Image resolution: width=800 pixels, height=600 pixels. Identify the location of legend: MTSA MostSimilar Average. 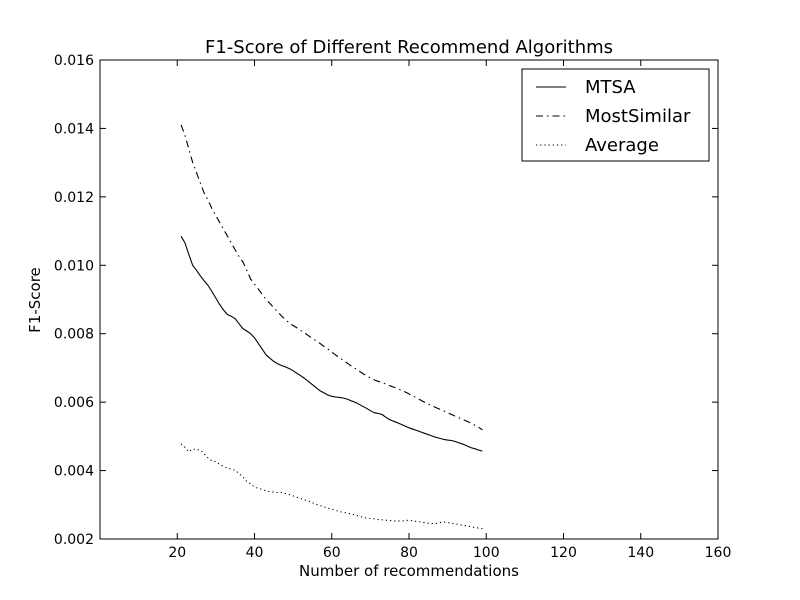
(615, 115).